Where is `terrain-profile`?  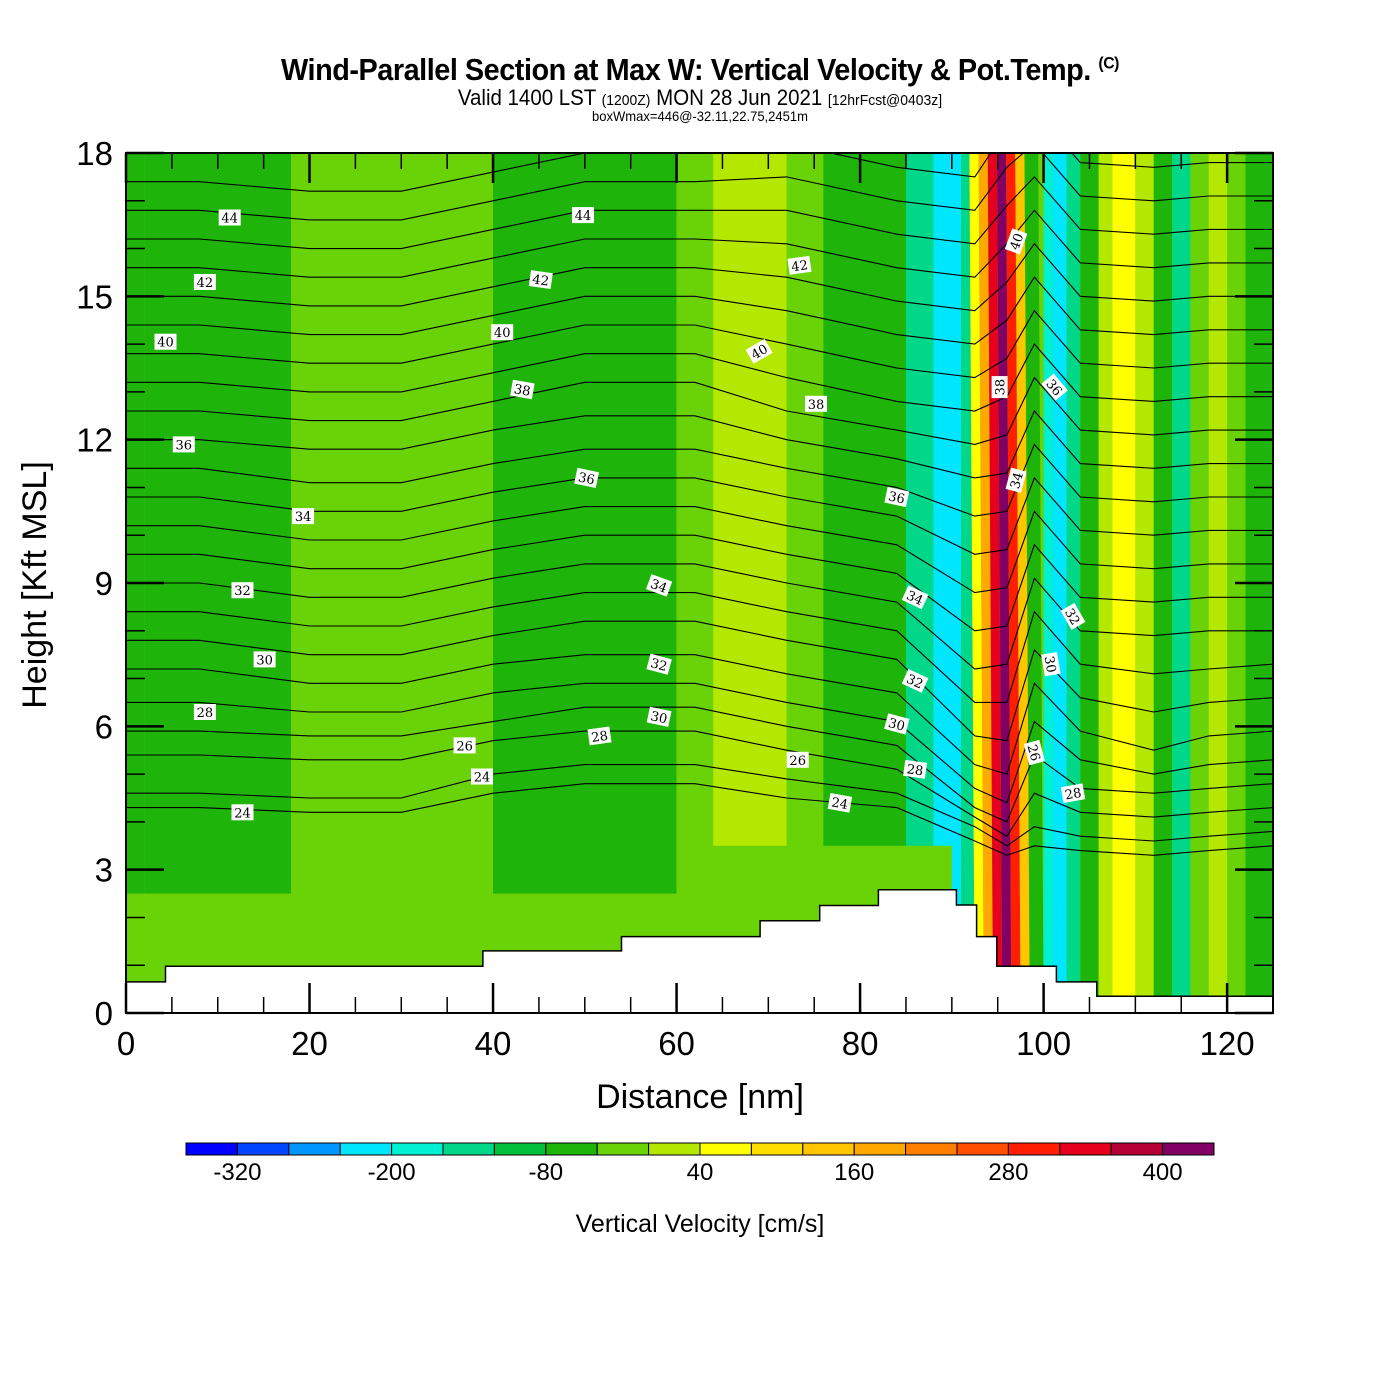 terrain-profile is located at coordinates (699, 950).